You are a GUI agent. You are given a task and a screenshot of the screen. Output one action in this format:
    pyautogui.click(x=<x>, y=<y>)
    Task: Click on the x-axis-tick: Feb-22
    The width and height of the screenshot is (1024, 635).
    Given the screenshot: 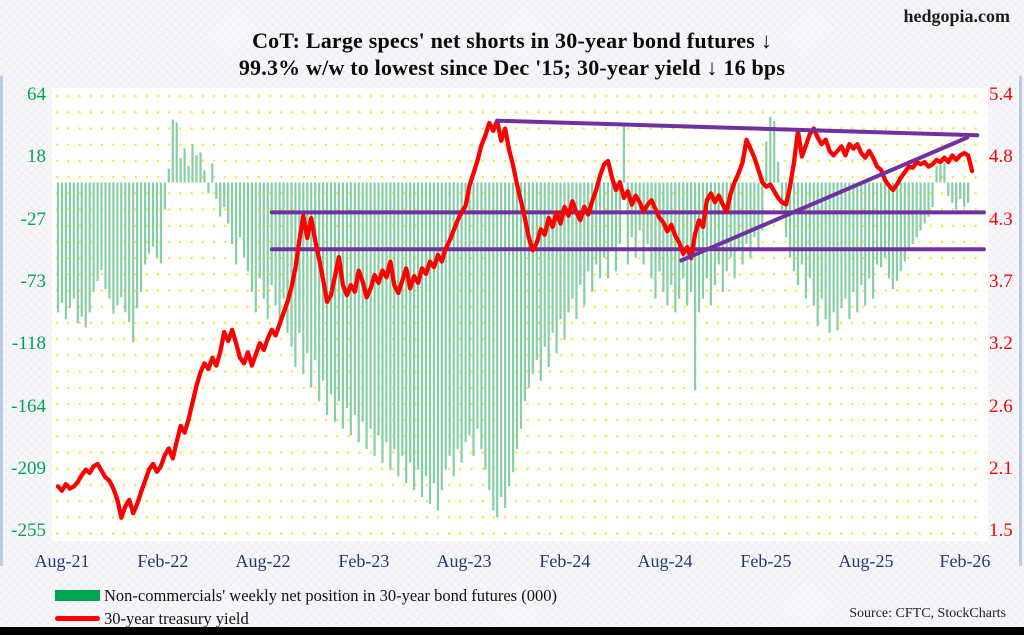 What is the action you would take?
    pyautogui.click(x=163, y=561)
    